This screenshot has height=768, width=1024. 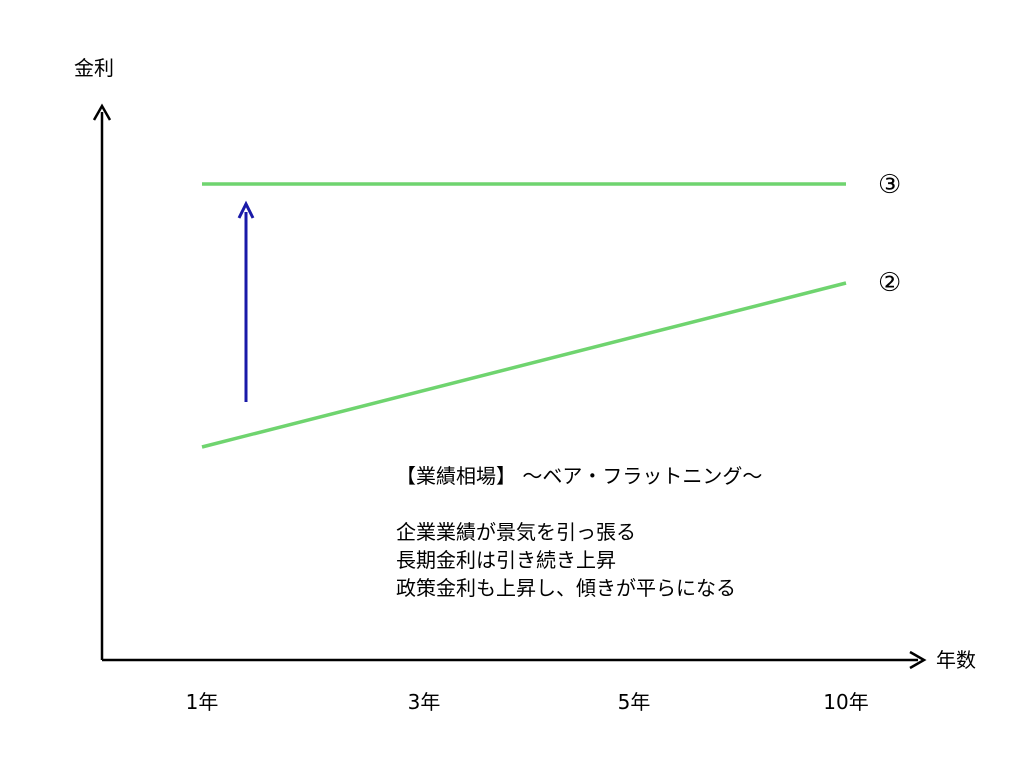 What do you see at coordinates (956, 660) in the screenshot?
I see `x-axis-label: 年数` at bounding box center [956, 660].